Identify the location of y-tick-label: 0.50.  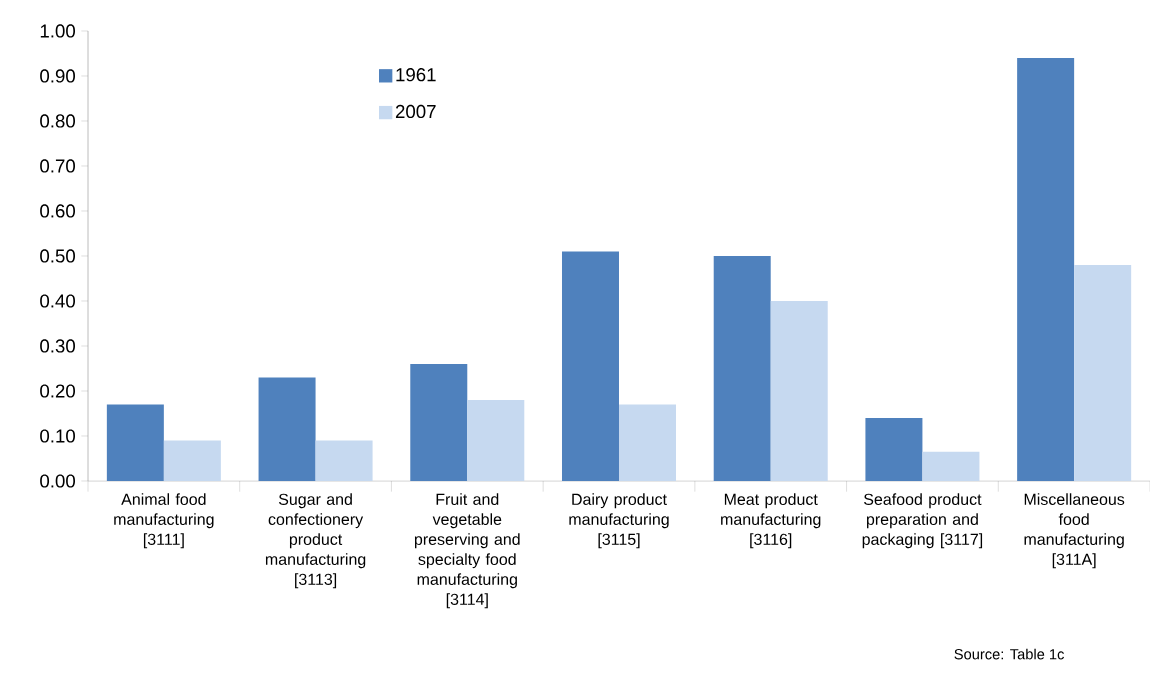
(58, 256).